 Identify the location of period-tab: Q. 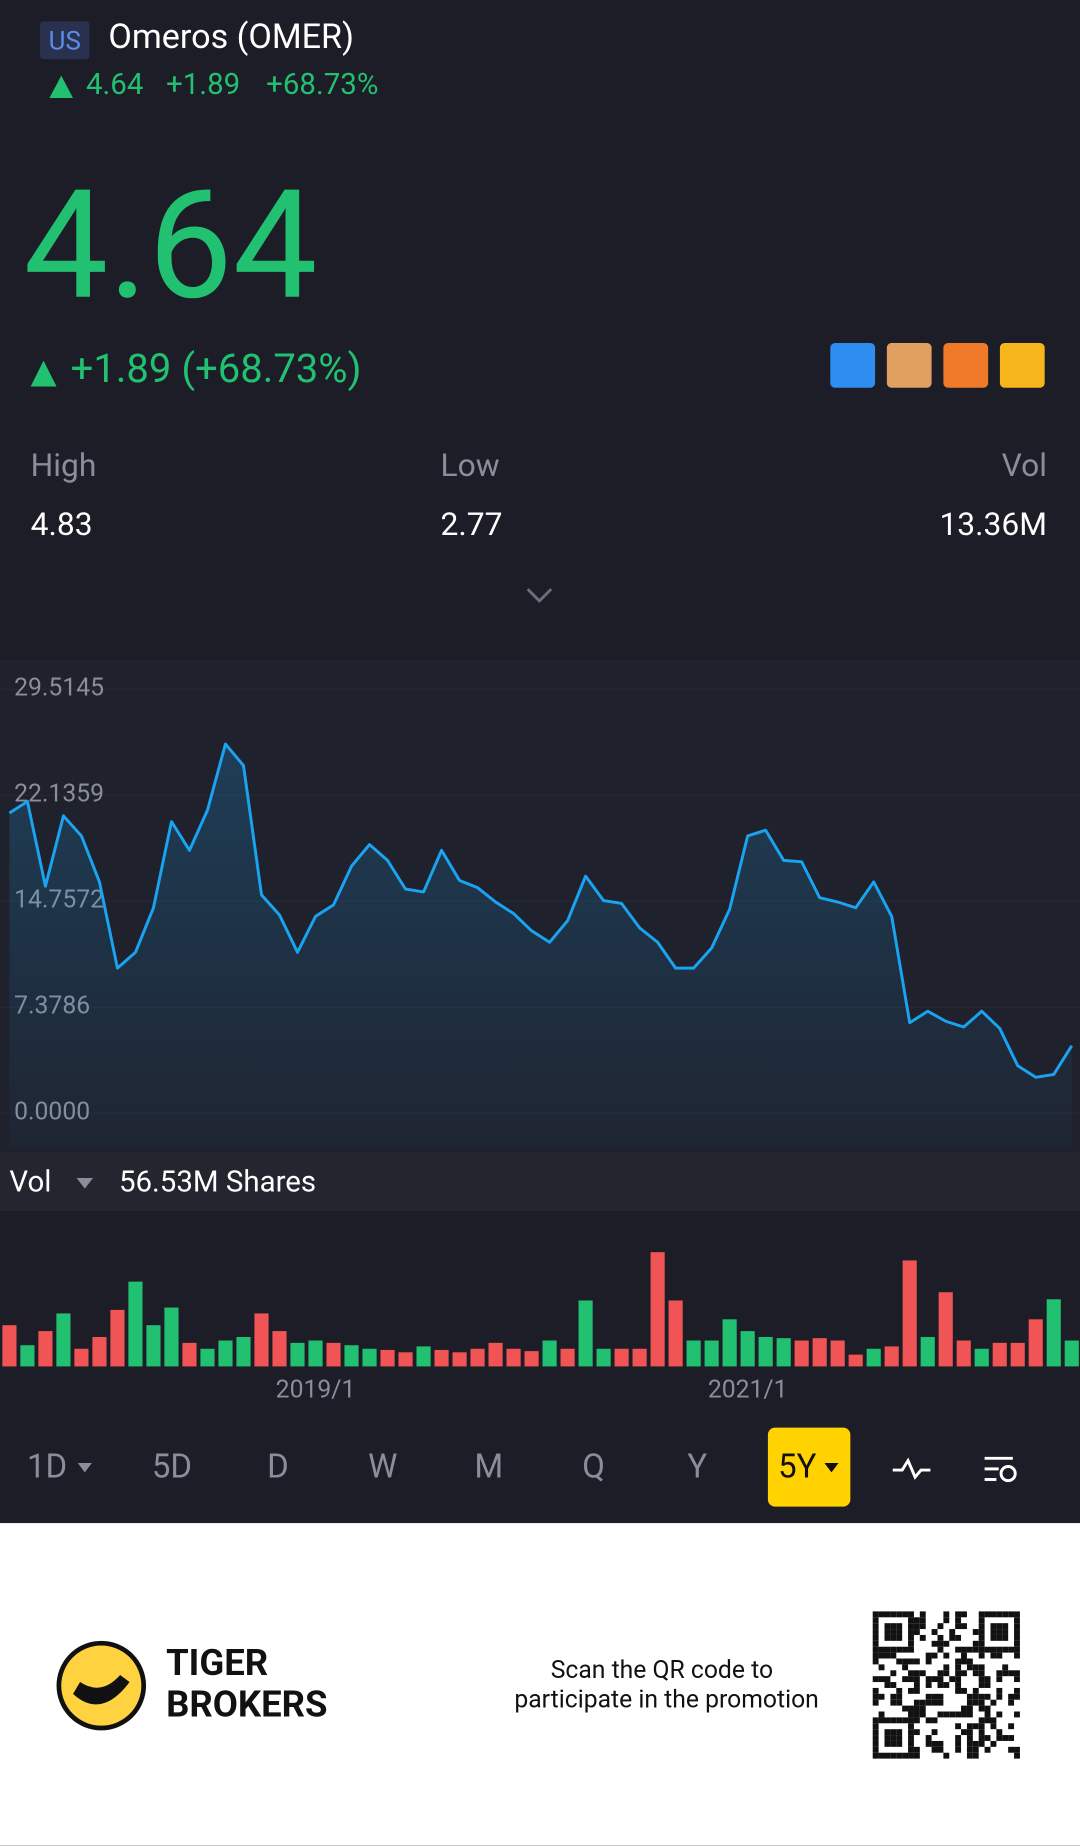
(593, 1467).